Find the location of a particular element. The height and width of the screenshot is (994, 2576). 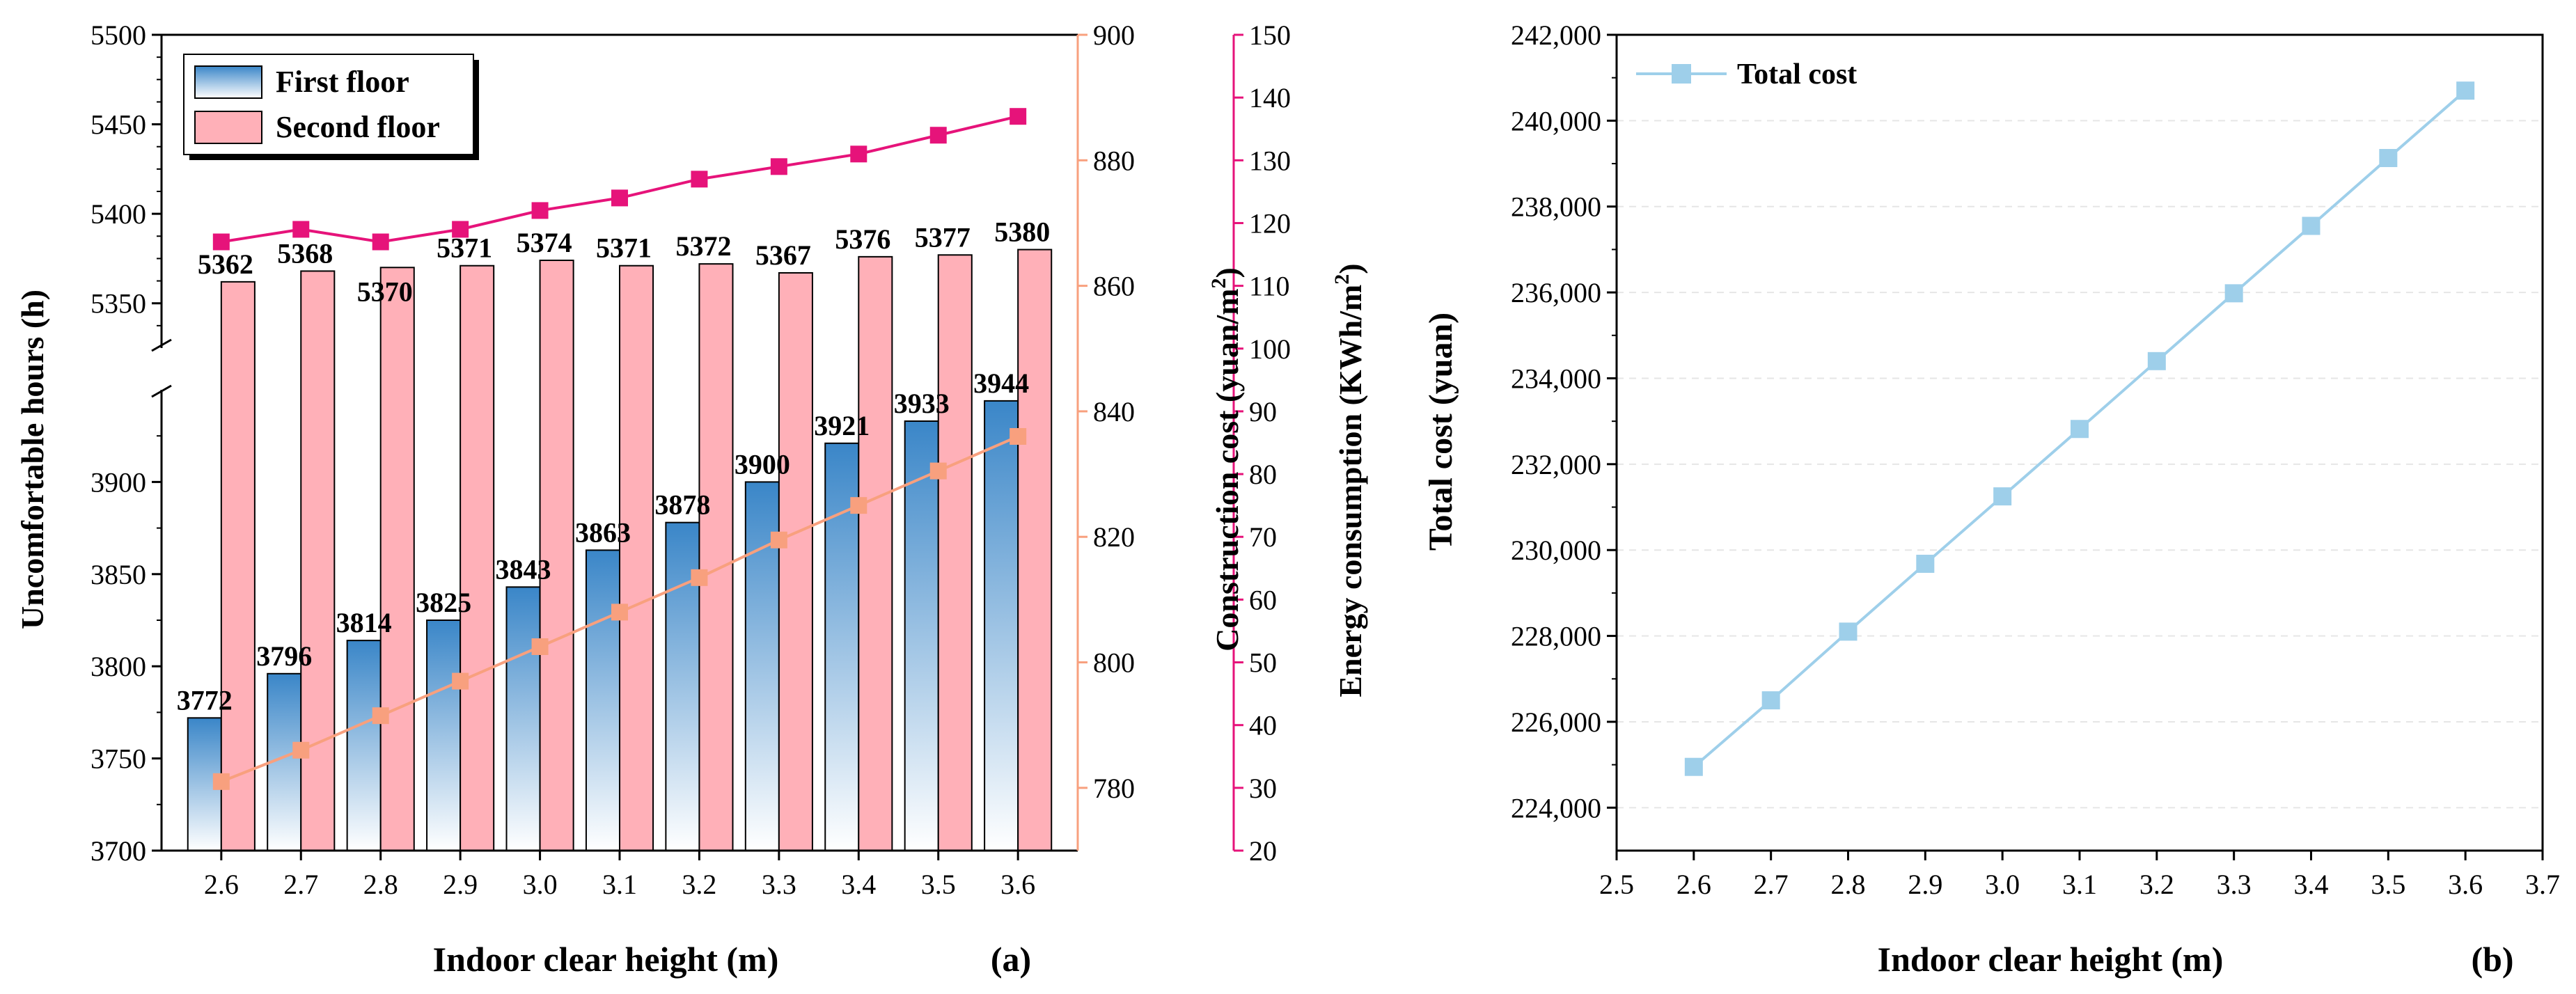

b-xtick-label: 3.0 is located at coordinates (2002, 885).